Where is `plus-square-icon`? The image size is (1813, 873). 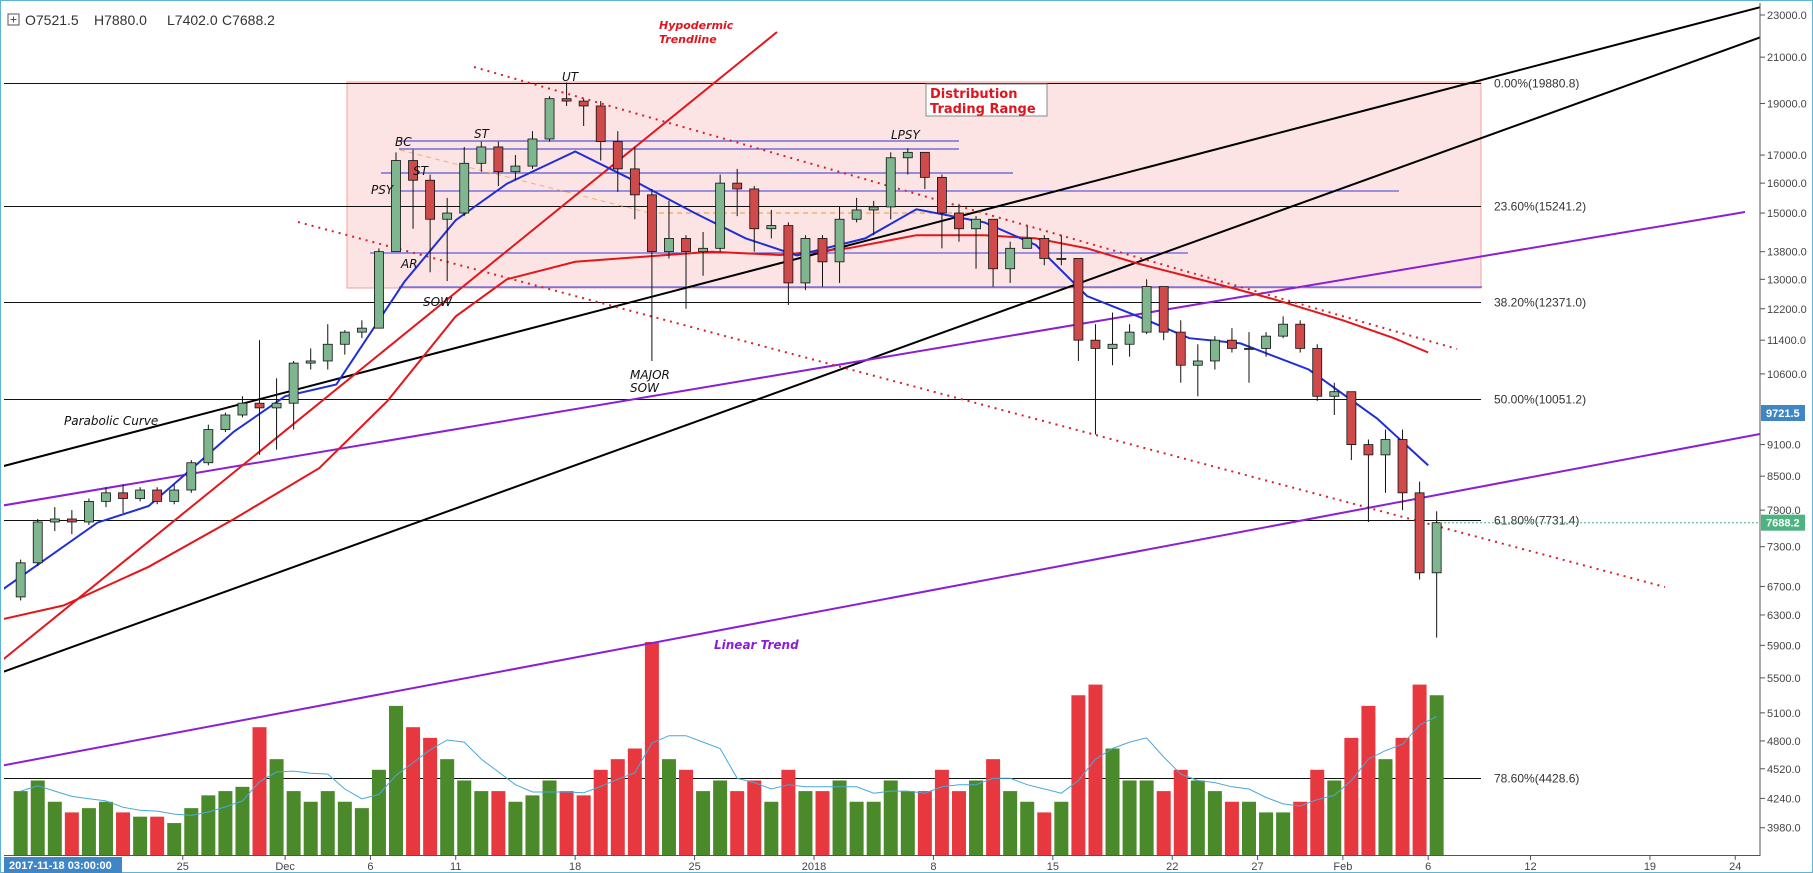
plus-square-icon is located at coordinates (13, 19).